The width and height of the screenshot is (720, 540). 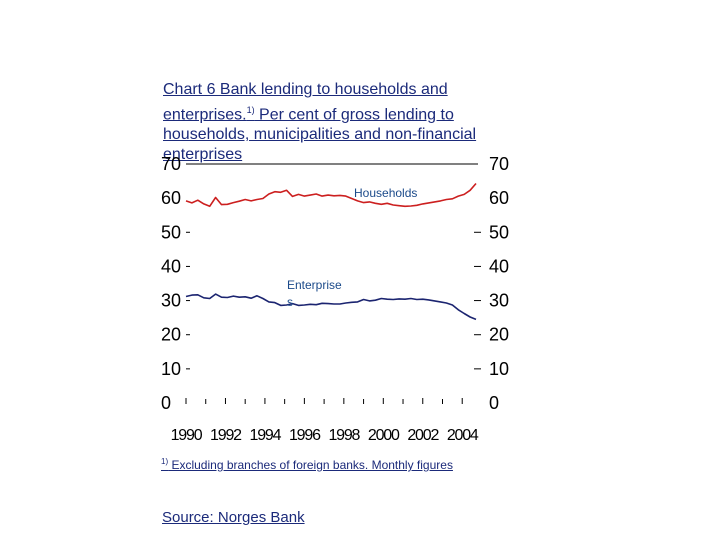 What do you see at coordinates (499, 198) in the screenshot?
I see `y-tick-label-right: 60` at bounding box center [499, 198].